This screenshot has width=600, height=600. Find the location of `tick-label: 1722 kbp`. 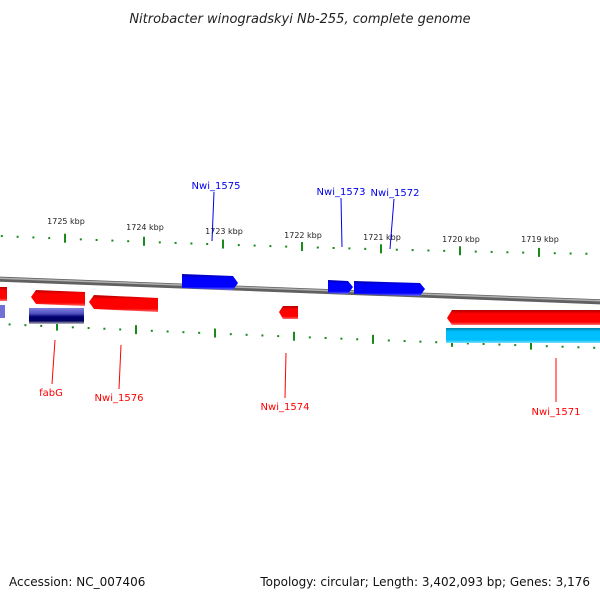

tick-label: 1722 kbp is located at coordinates (303, 235).